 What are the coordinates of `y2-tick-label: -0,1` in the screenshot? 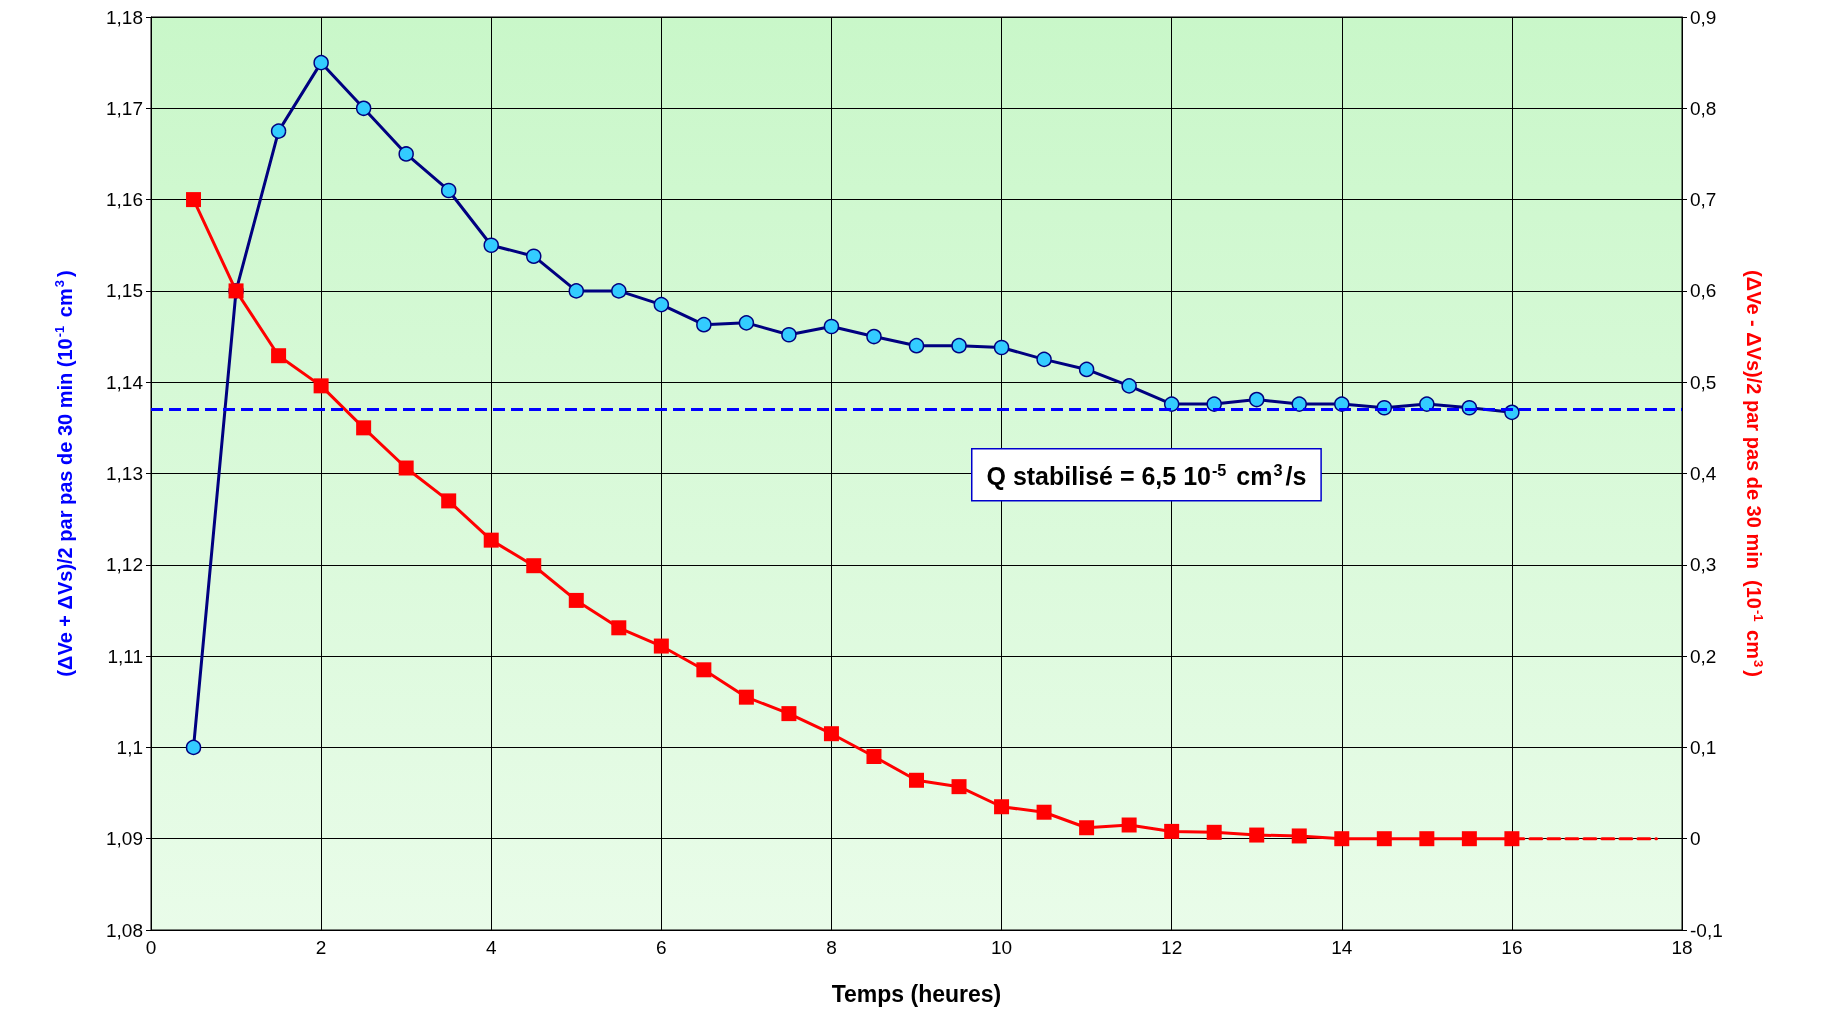 It's located at (1706, 930).